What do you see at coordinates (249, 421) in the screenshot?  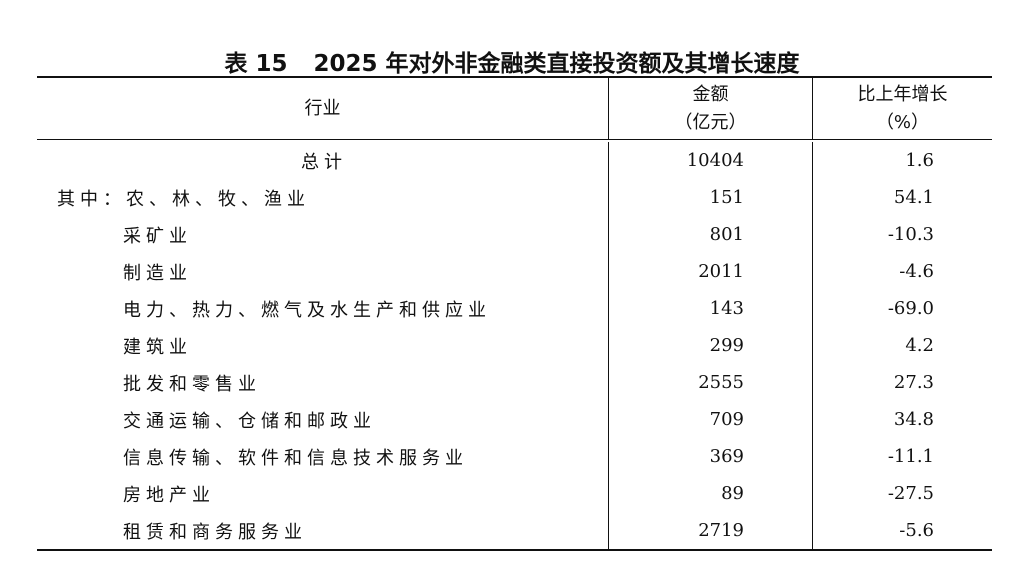 I see `cell-name: 交通运输、仓储和邮政业` at bounding box center [249, 421].